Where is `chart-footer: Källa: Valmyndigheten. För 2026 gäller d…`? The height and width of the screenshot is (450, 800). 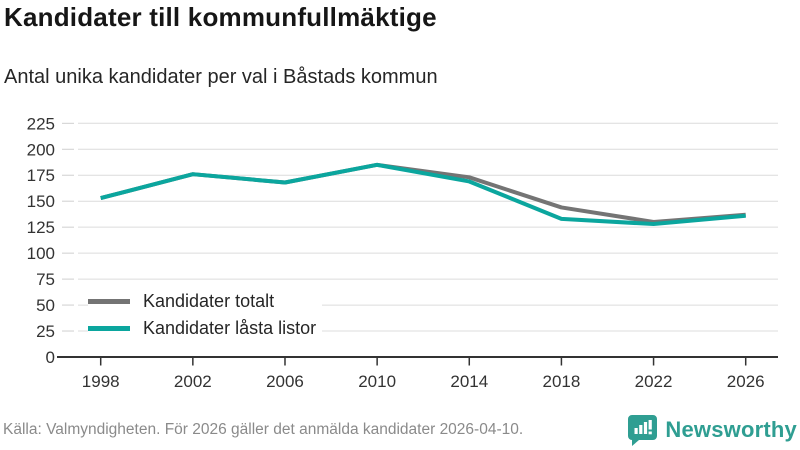
chart-footer: Källa: Valmyndigheten. För 2026 gäller d… is located at coordinates (400, 432).